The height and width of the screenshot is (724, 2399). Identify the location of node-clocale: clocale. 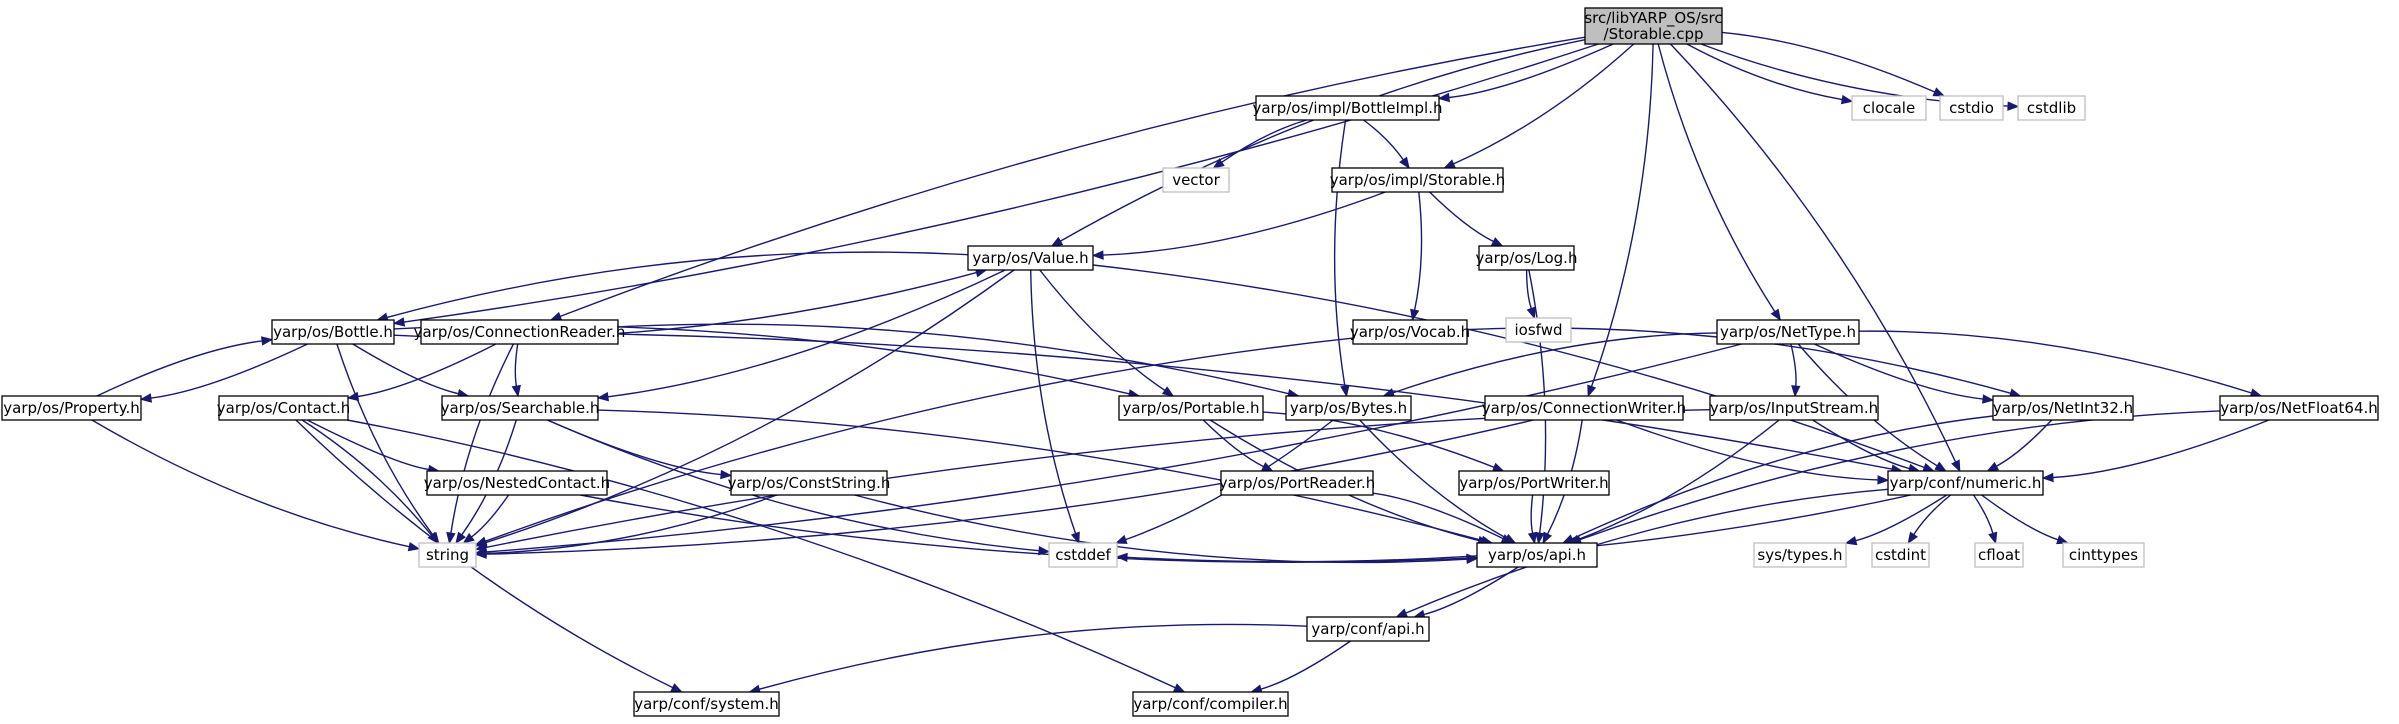
(1889, 108).